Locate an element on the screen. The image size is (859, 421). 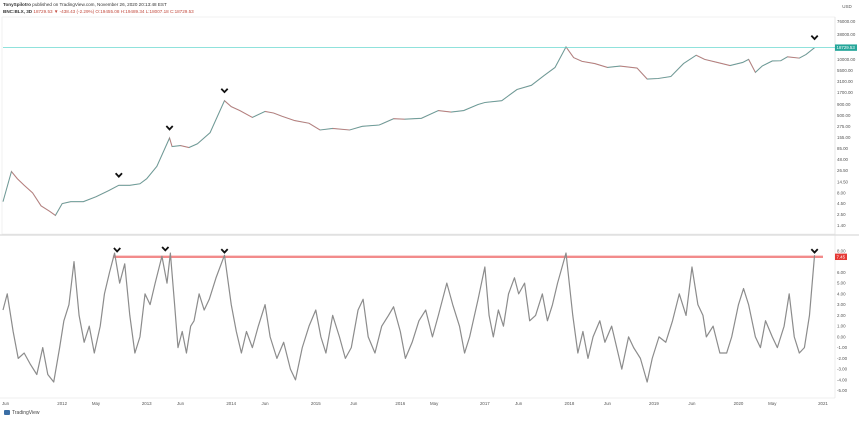
oscillator-axis-tick-label: 8.00 is located at coordinates (841, 250).